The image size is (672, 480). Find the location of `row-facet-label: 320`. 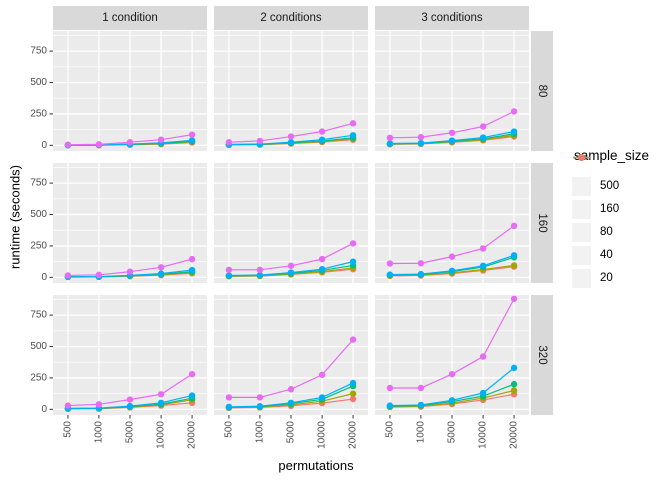

row-facet-label: 320 is located at coordinates (542, 354).